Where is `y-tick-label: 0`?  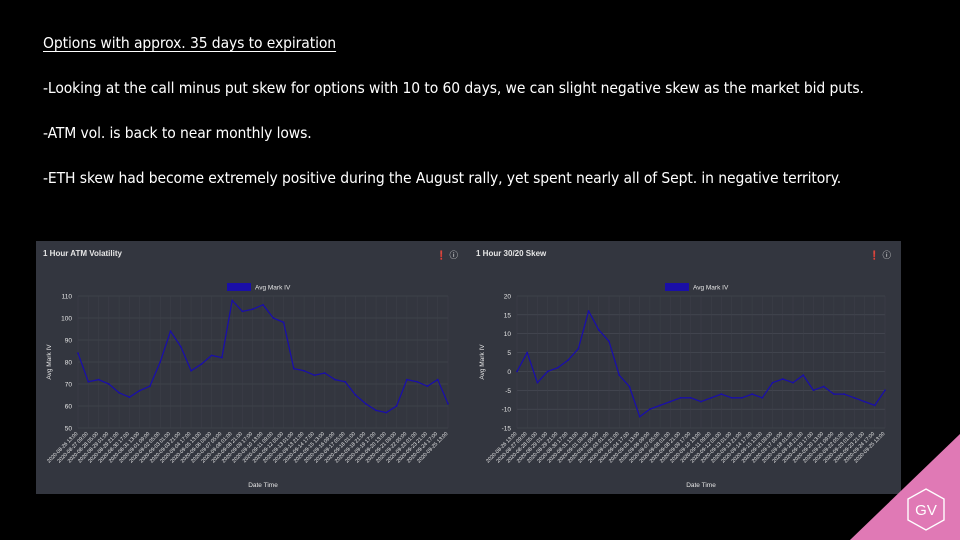 y-tick-label: 0 is located at coordinates (509, 372).